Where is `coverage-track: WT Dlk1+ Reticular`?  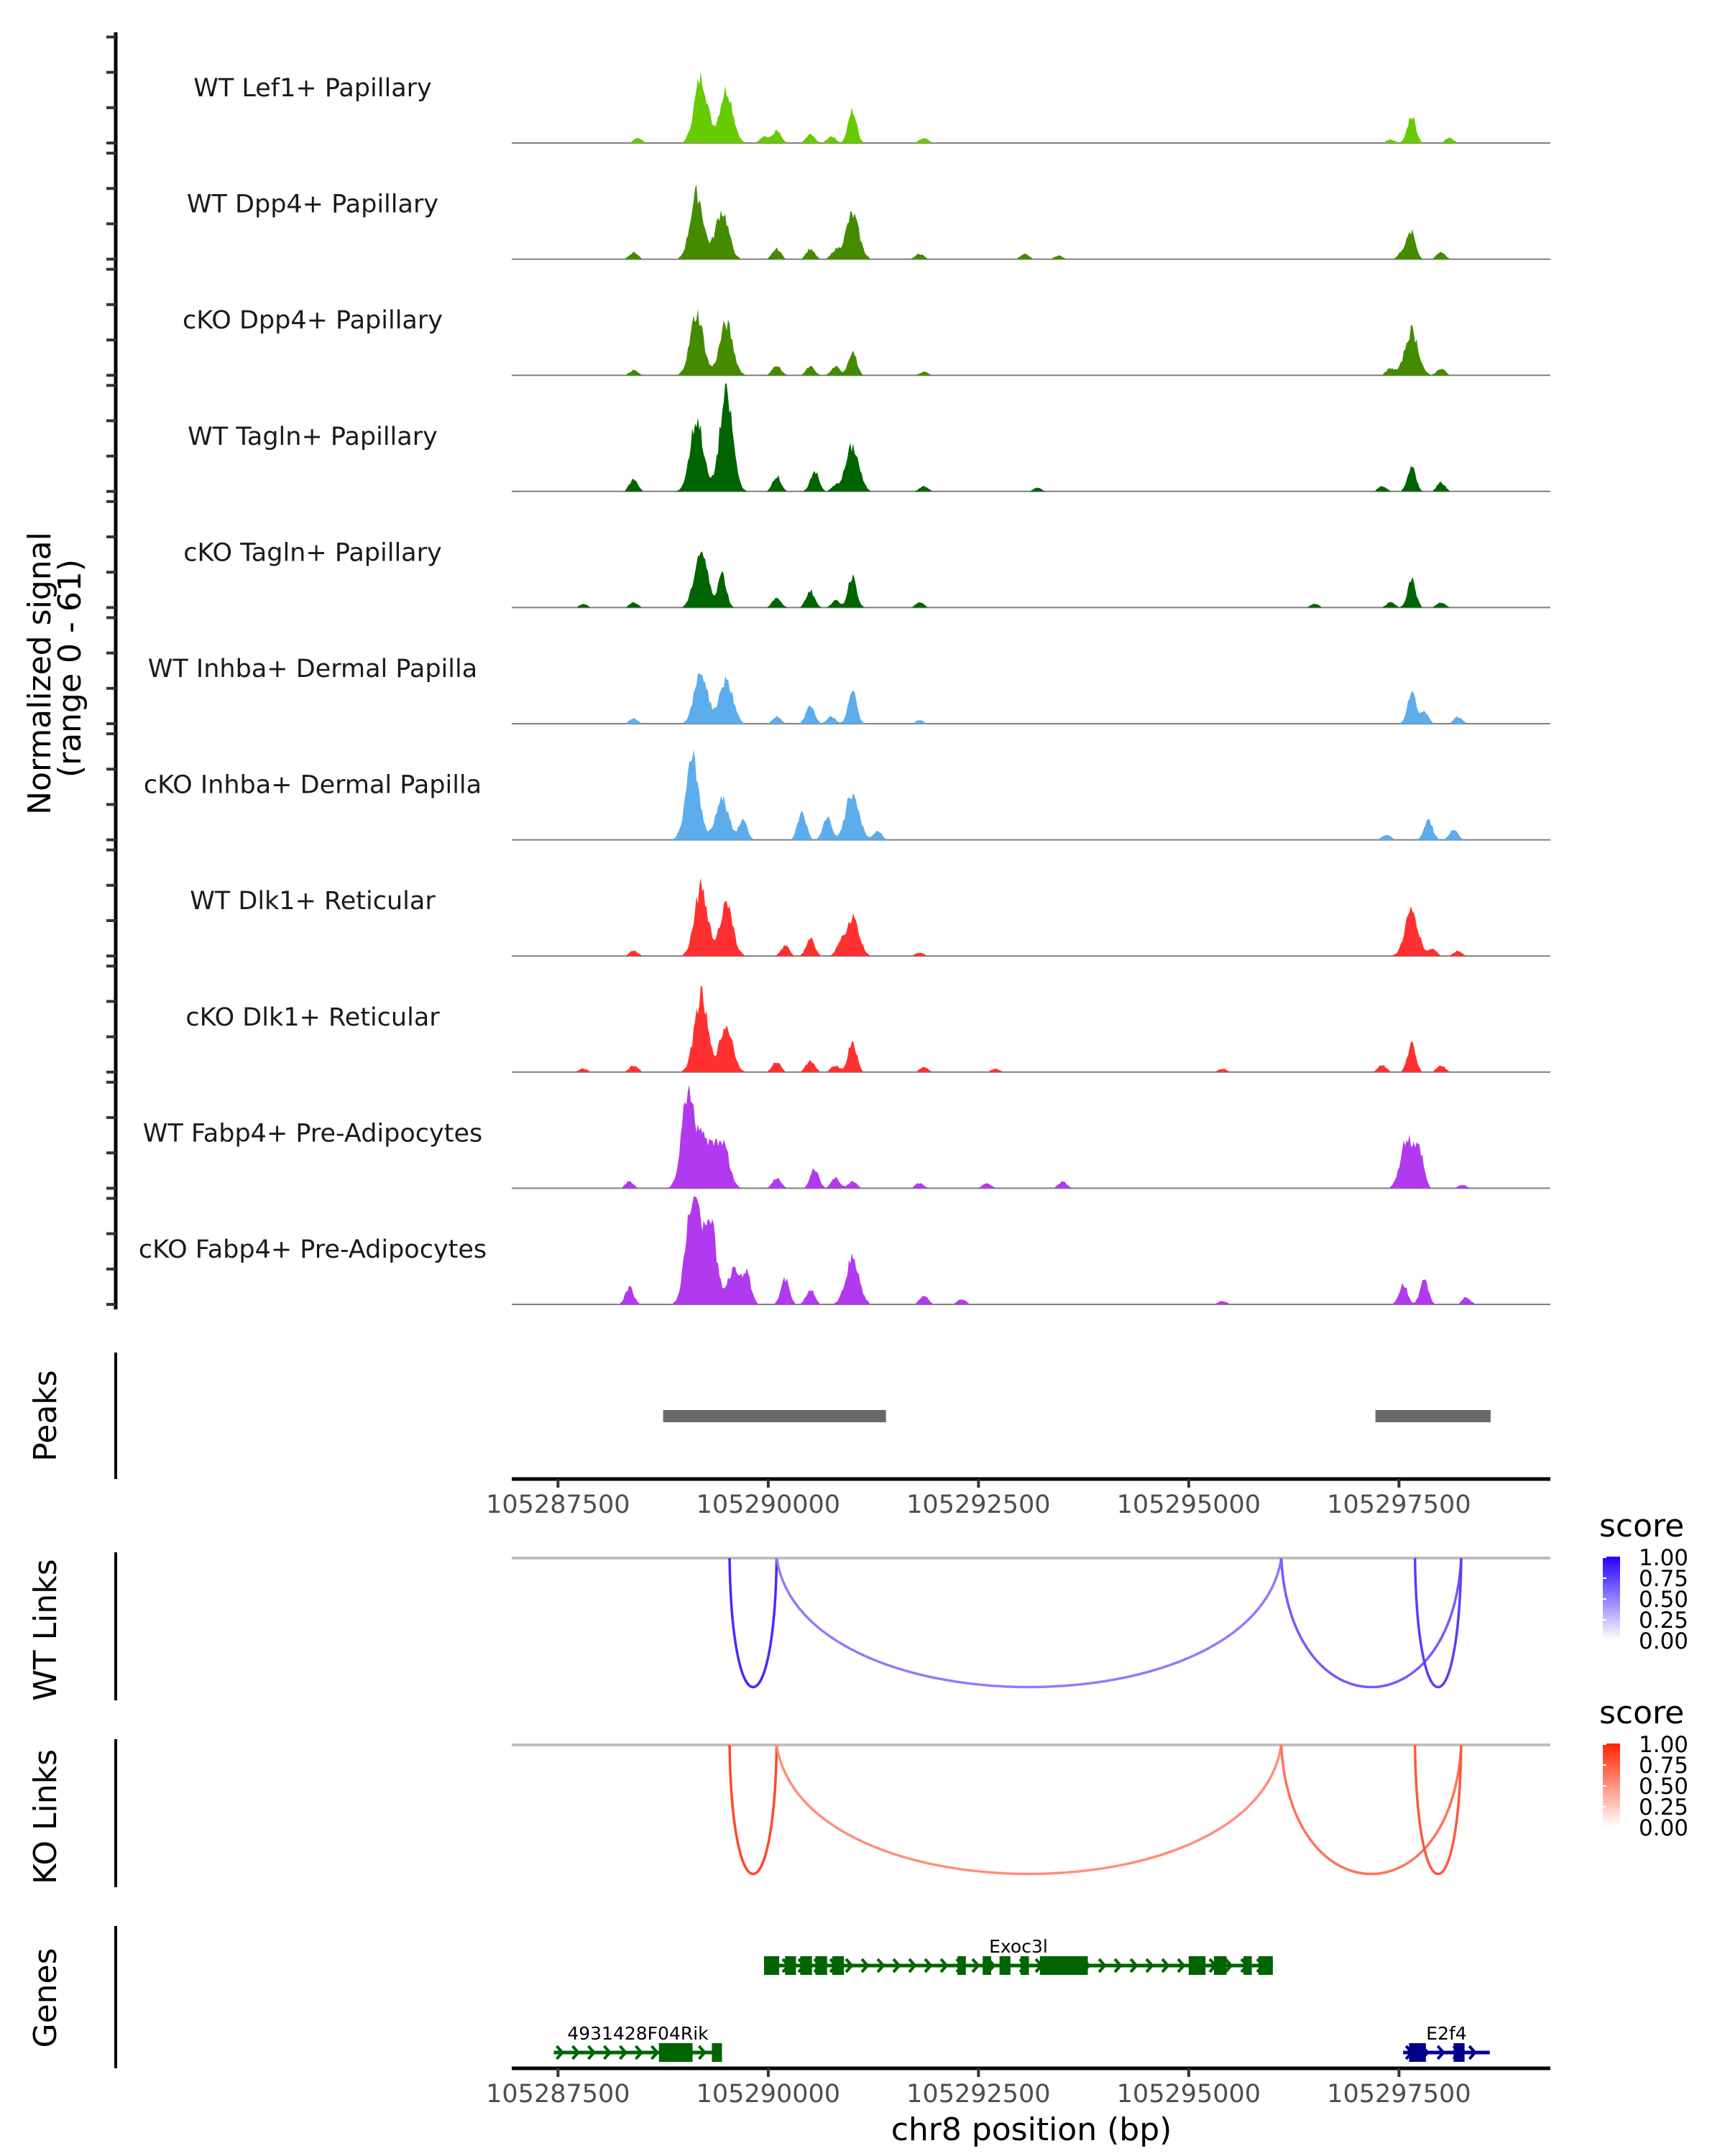
coverage-track: WT Dlk1+ Reticular is located at coordinates (870, 917).